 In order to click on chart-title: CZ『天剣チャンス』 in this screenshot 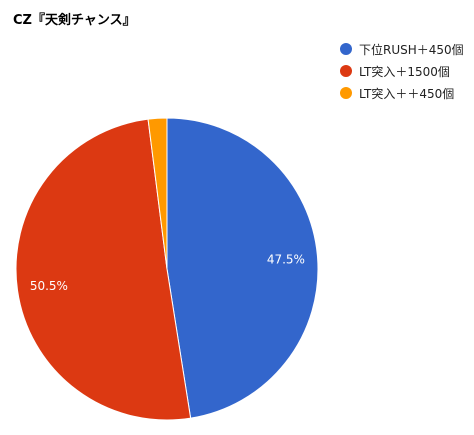, I will do `click(74, 20)`.